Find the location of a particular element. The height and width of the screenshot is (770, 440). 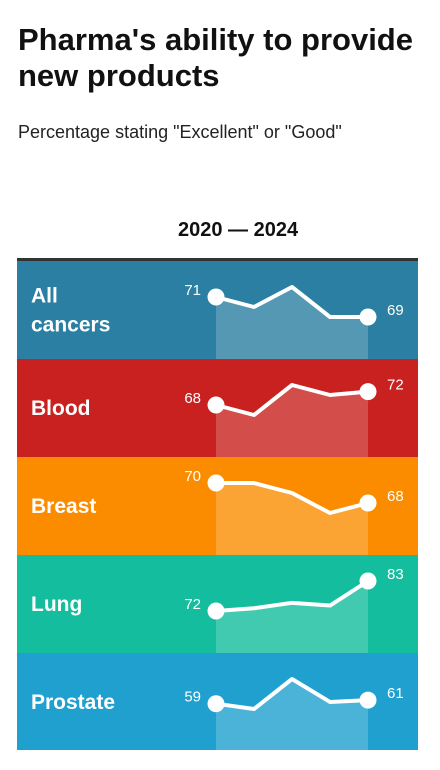

start-value-lung: 72 is located at coordinates (192, 604).